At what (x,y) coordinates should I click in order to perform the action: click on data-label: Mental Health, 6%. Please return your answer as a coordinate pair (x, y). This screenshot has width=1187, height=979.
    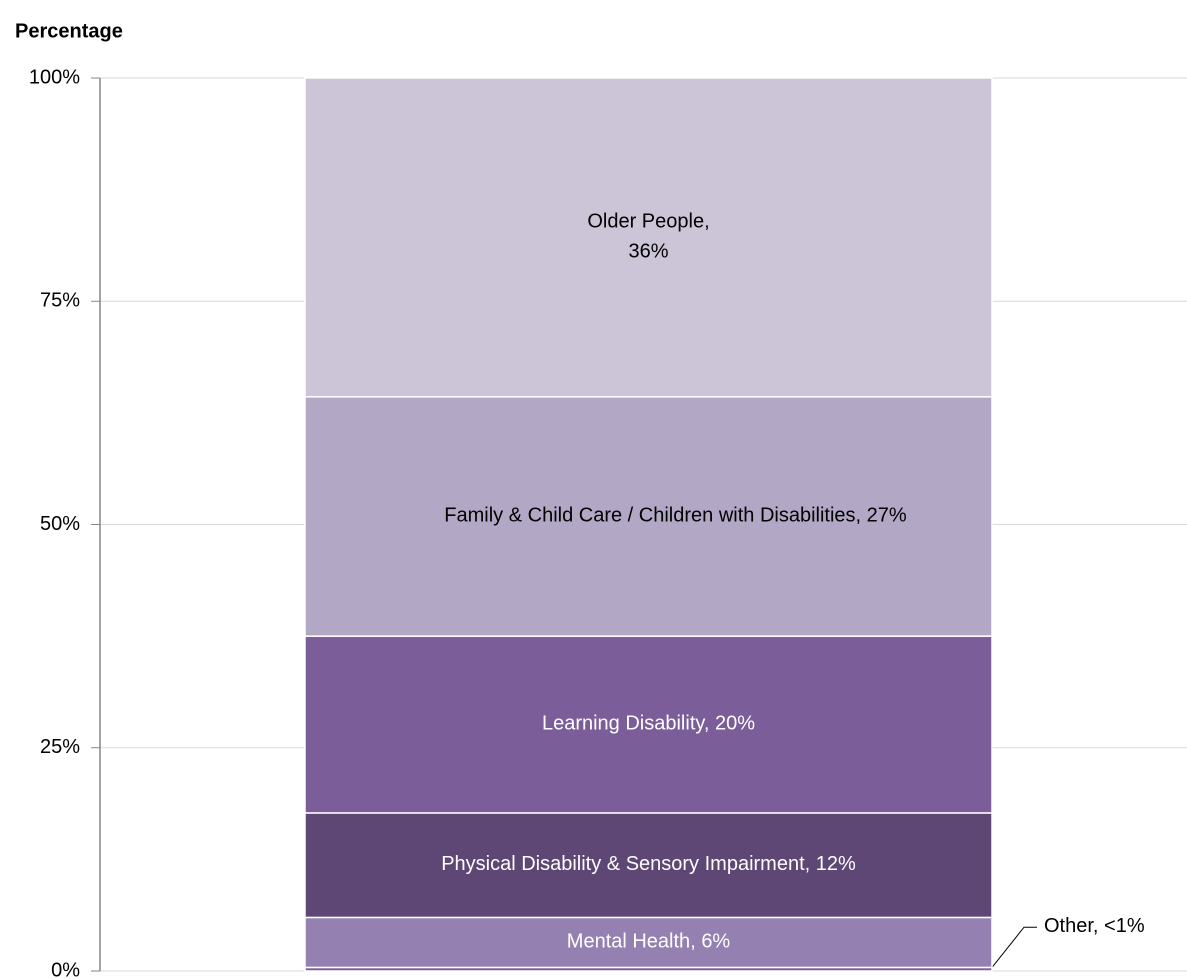
    Looking at the image, I should click on (649, 942).